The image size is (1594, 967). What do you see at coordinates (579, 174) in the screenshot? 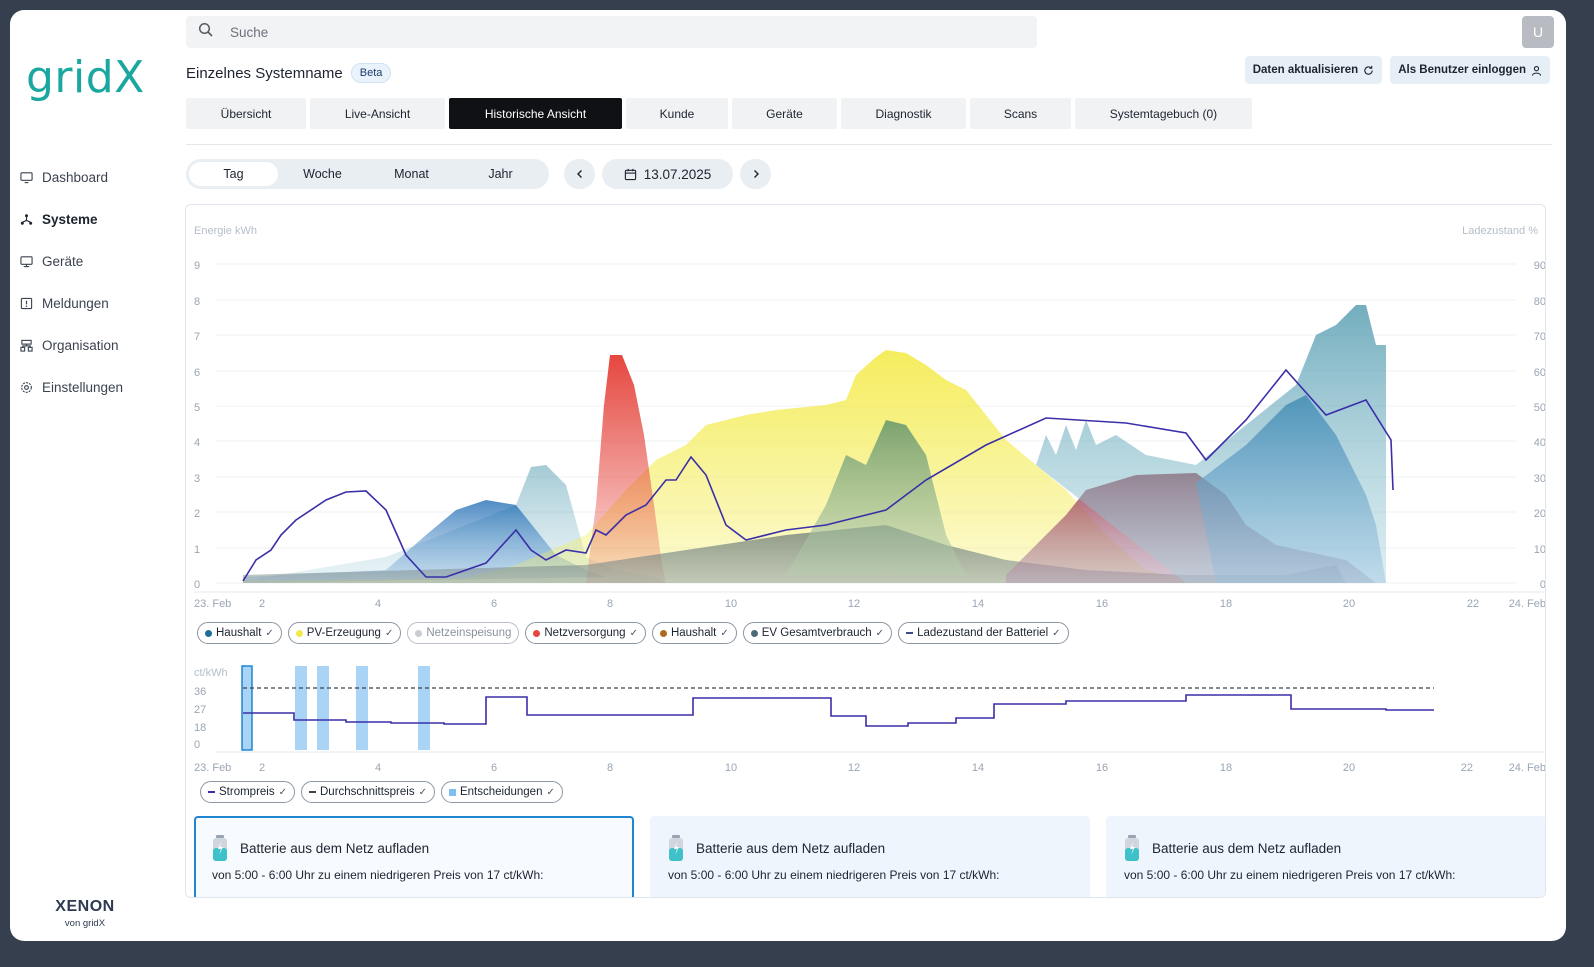
I see `previous-date-button` at bounding box center [579, 174].